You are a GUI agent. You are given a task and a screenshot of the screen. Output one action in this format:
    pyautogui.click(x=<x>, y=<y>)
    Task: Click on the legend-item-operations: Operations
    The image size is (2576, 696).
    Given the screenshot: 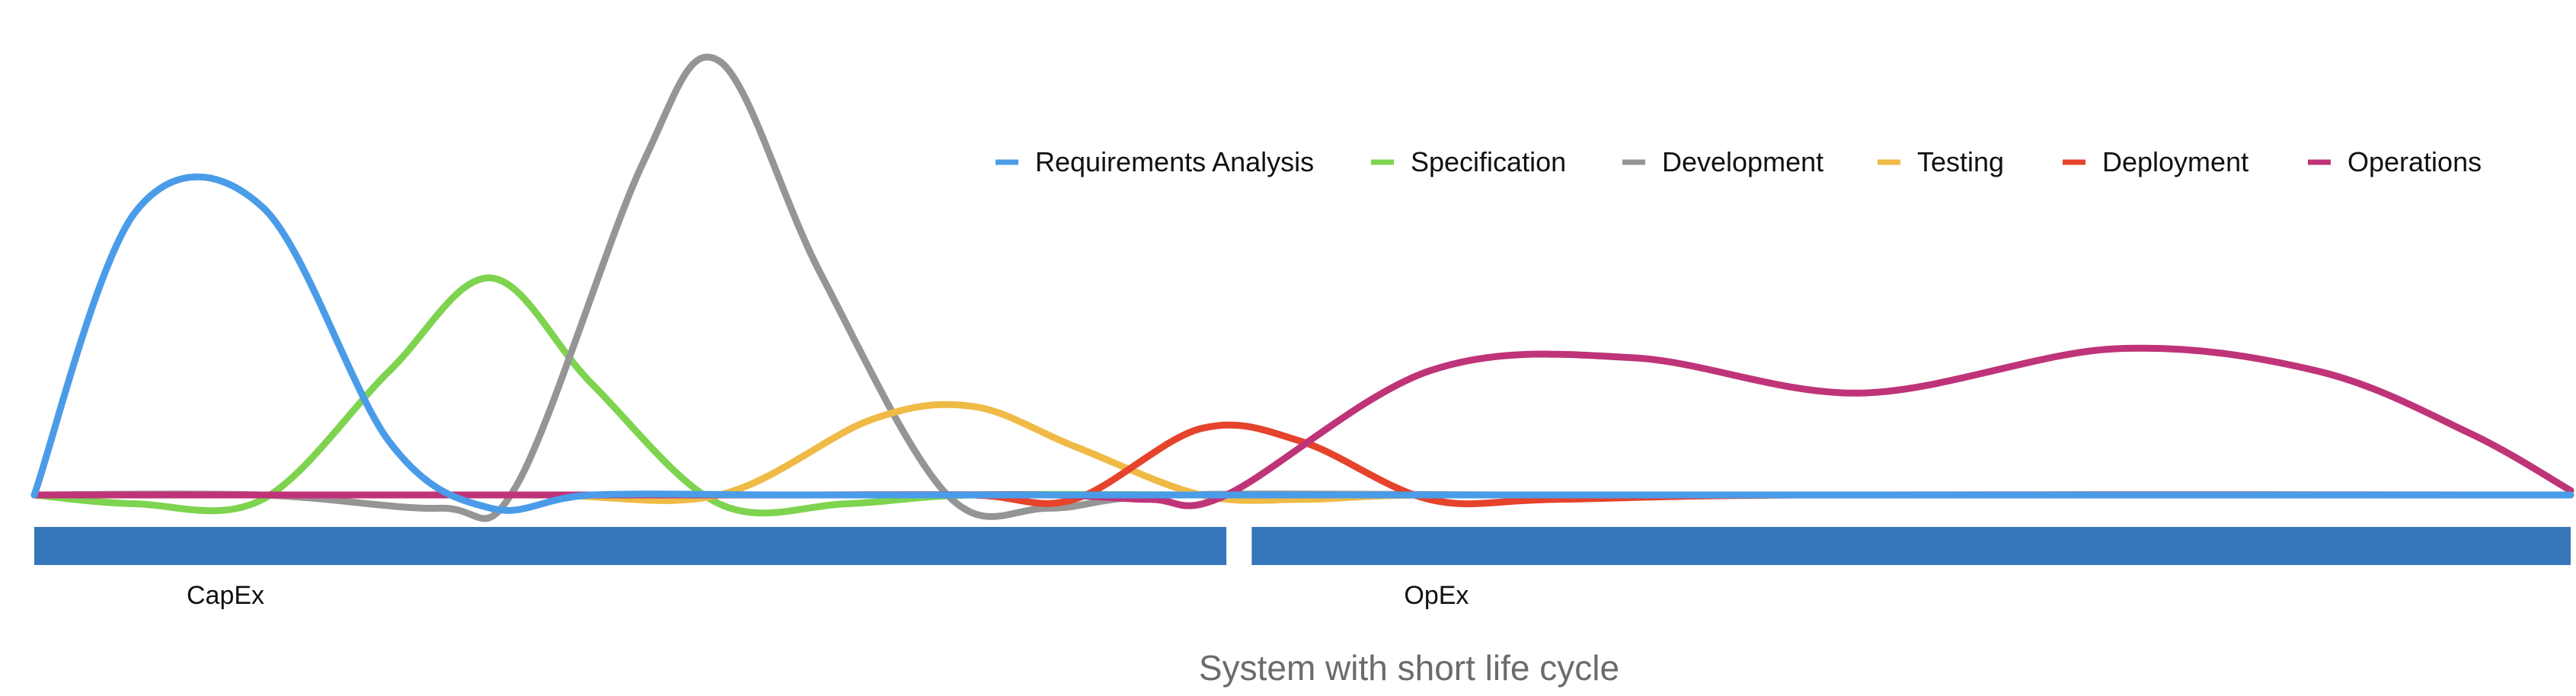 What is the action you would take?
    pyautogui.click(x=2395, y=161)
    